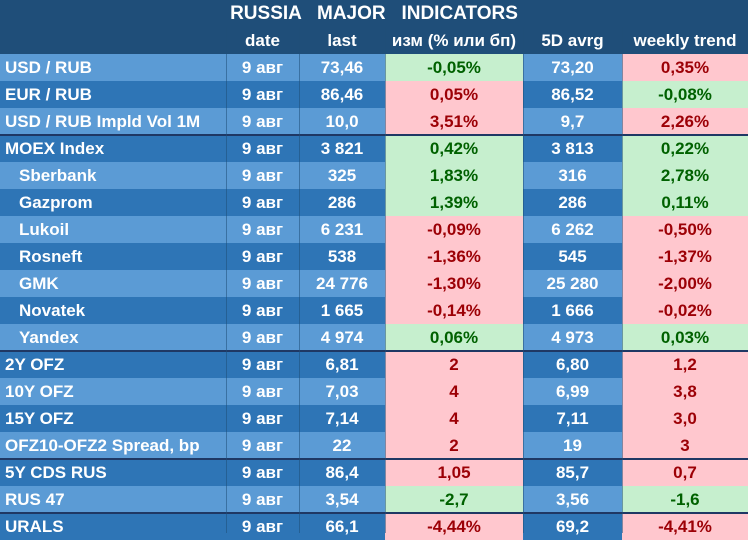 This screenshot has height=540, width=748. Describe the element at coordinates (454, 202) in the screenshot. I see `change-value: 1,39%` at that location.